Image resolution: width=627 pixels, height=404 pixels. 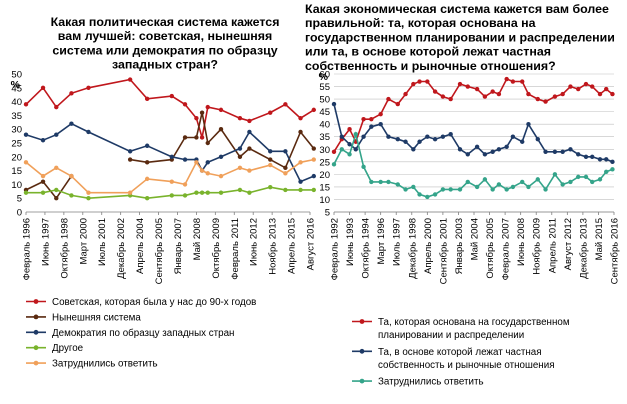 What do you see at coordinates (466, 365) in the screenshot?
I see `chart2-legend-label: собственность и рыночные отношения` at bounding box center [466, 365].